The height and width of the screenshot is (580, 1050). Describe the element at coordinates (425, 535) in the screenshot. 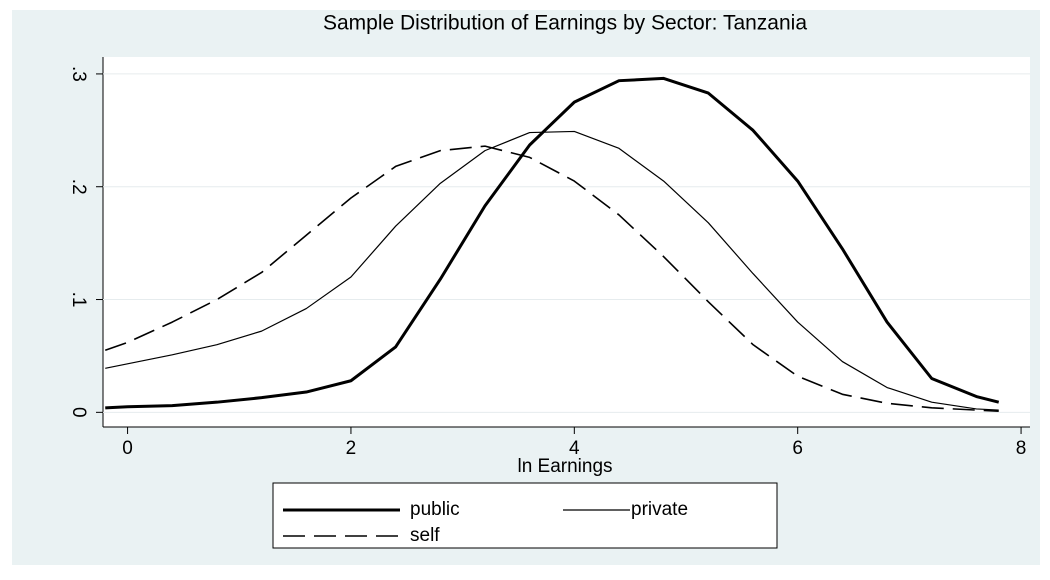

I see `legend-label: self` at that location.